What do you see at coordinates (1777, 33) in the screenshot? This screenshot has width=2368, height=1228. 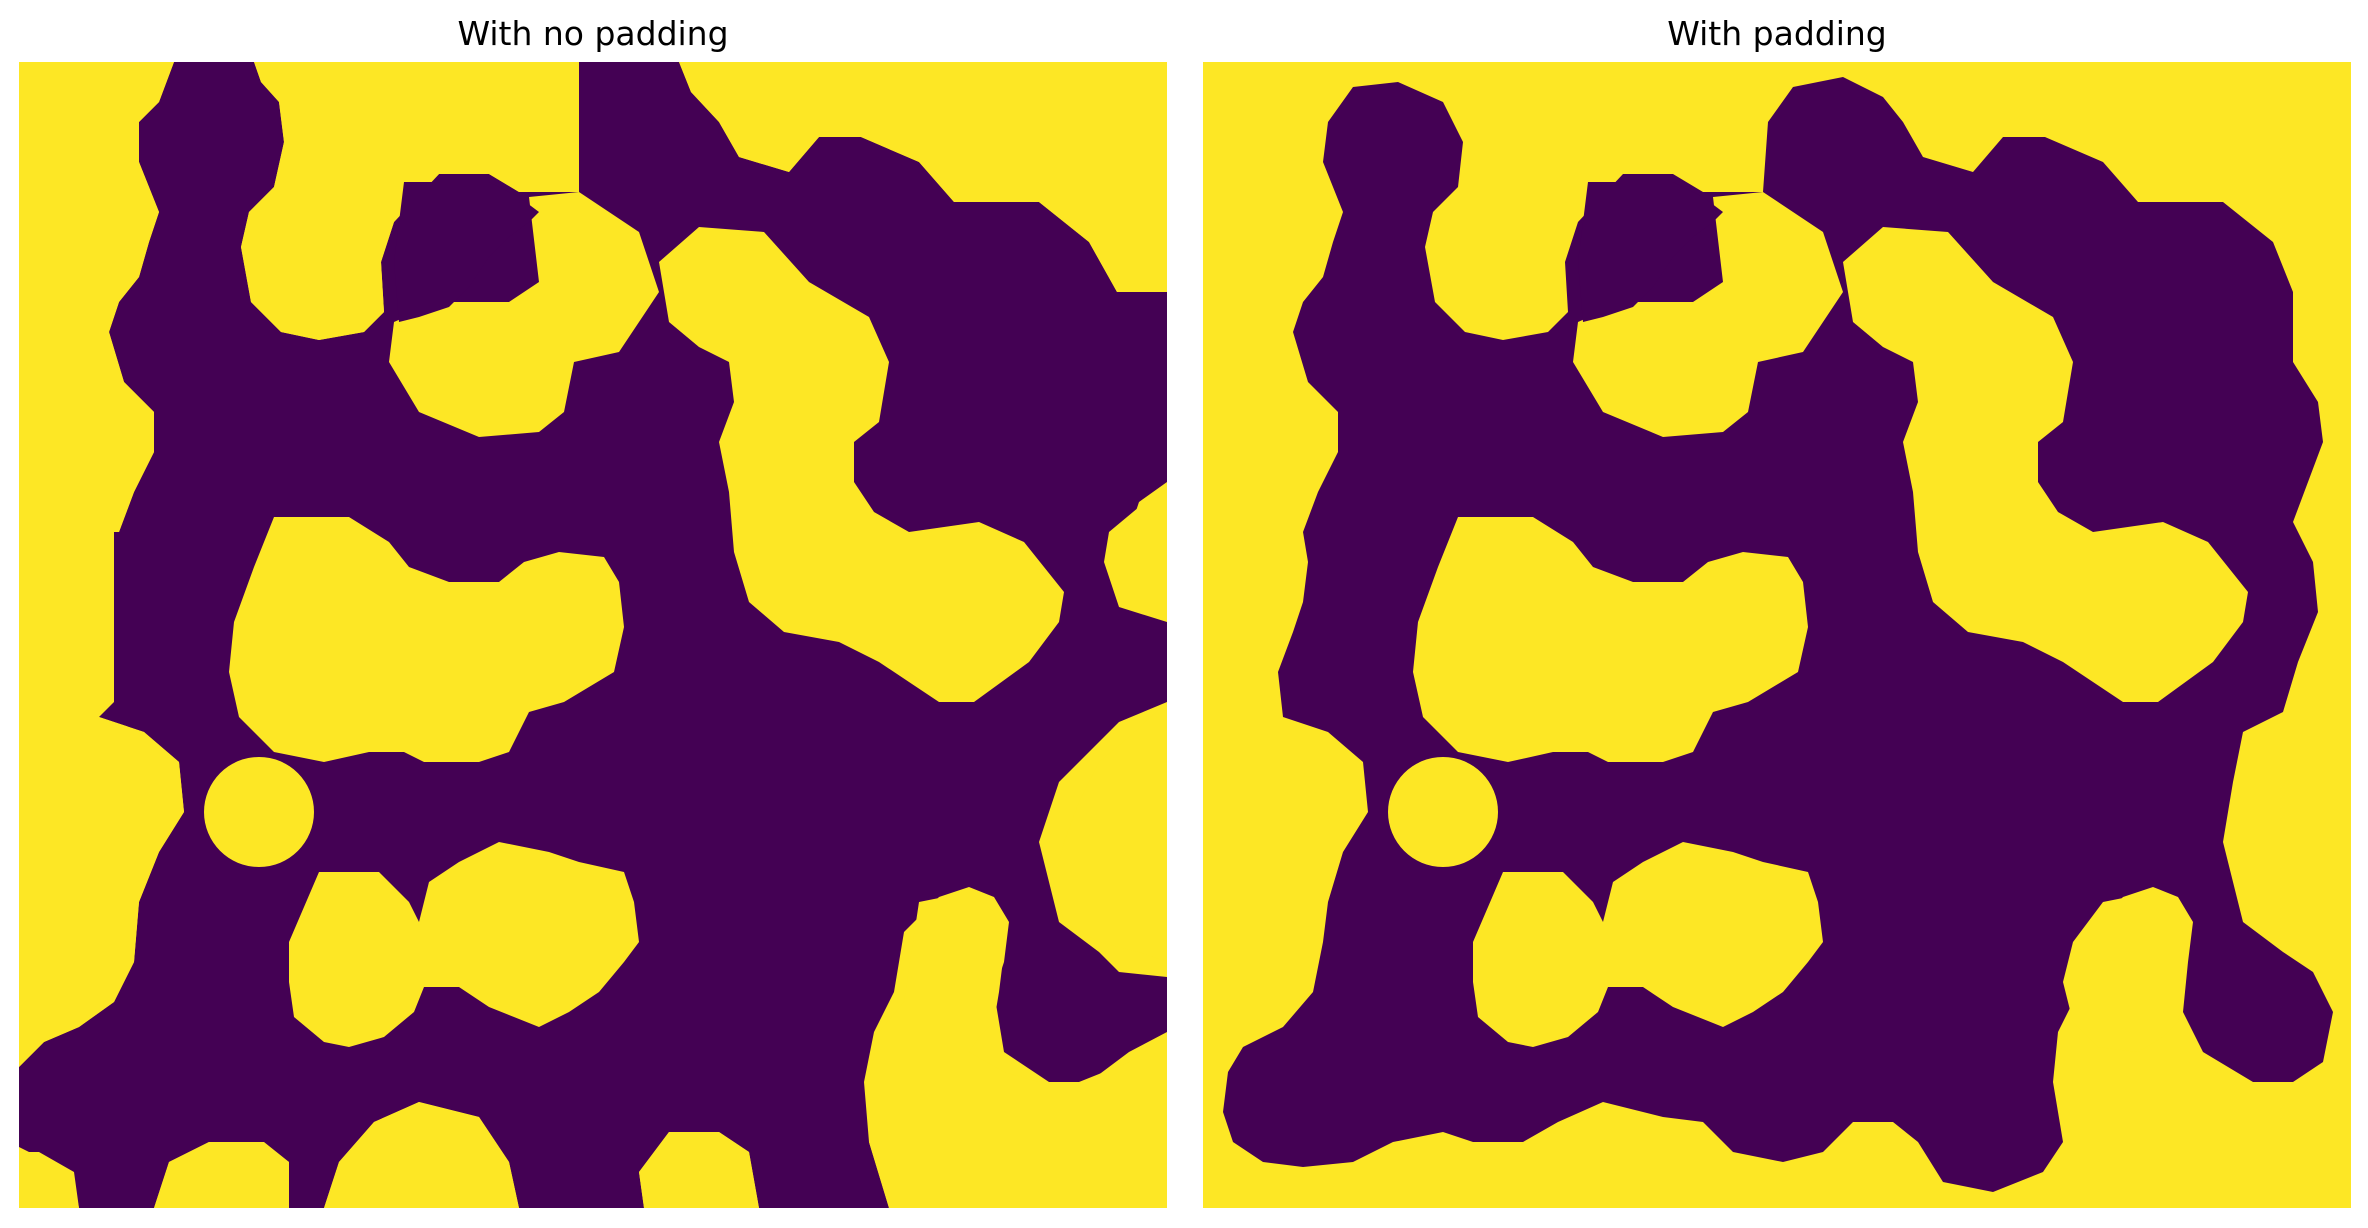 I see `panel-title: With padding` at bounding box center [1777, 33].